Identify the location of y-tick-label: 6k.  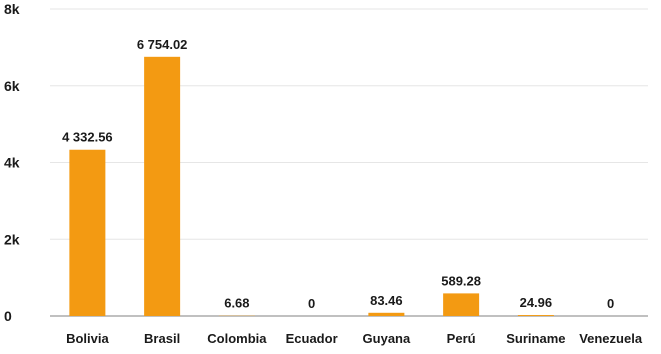
(12, 86).